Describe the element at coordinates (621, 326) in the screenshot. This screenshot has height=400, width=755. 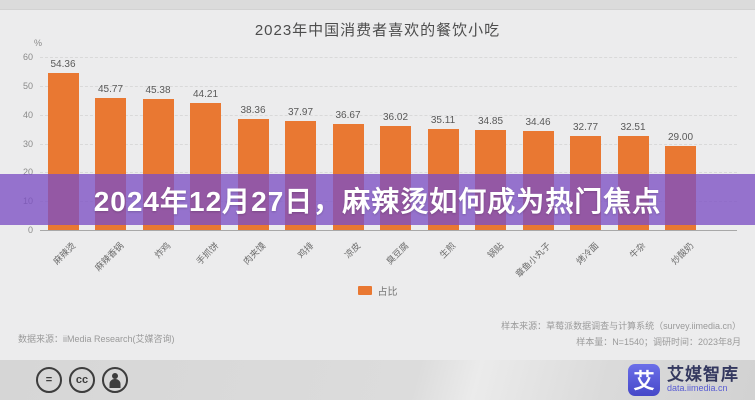
I see `sample-source-line1: 样本来源：草莓派数据调查与计算系统（survey.iimedia.cn）` at that location.